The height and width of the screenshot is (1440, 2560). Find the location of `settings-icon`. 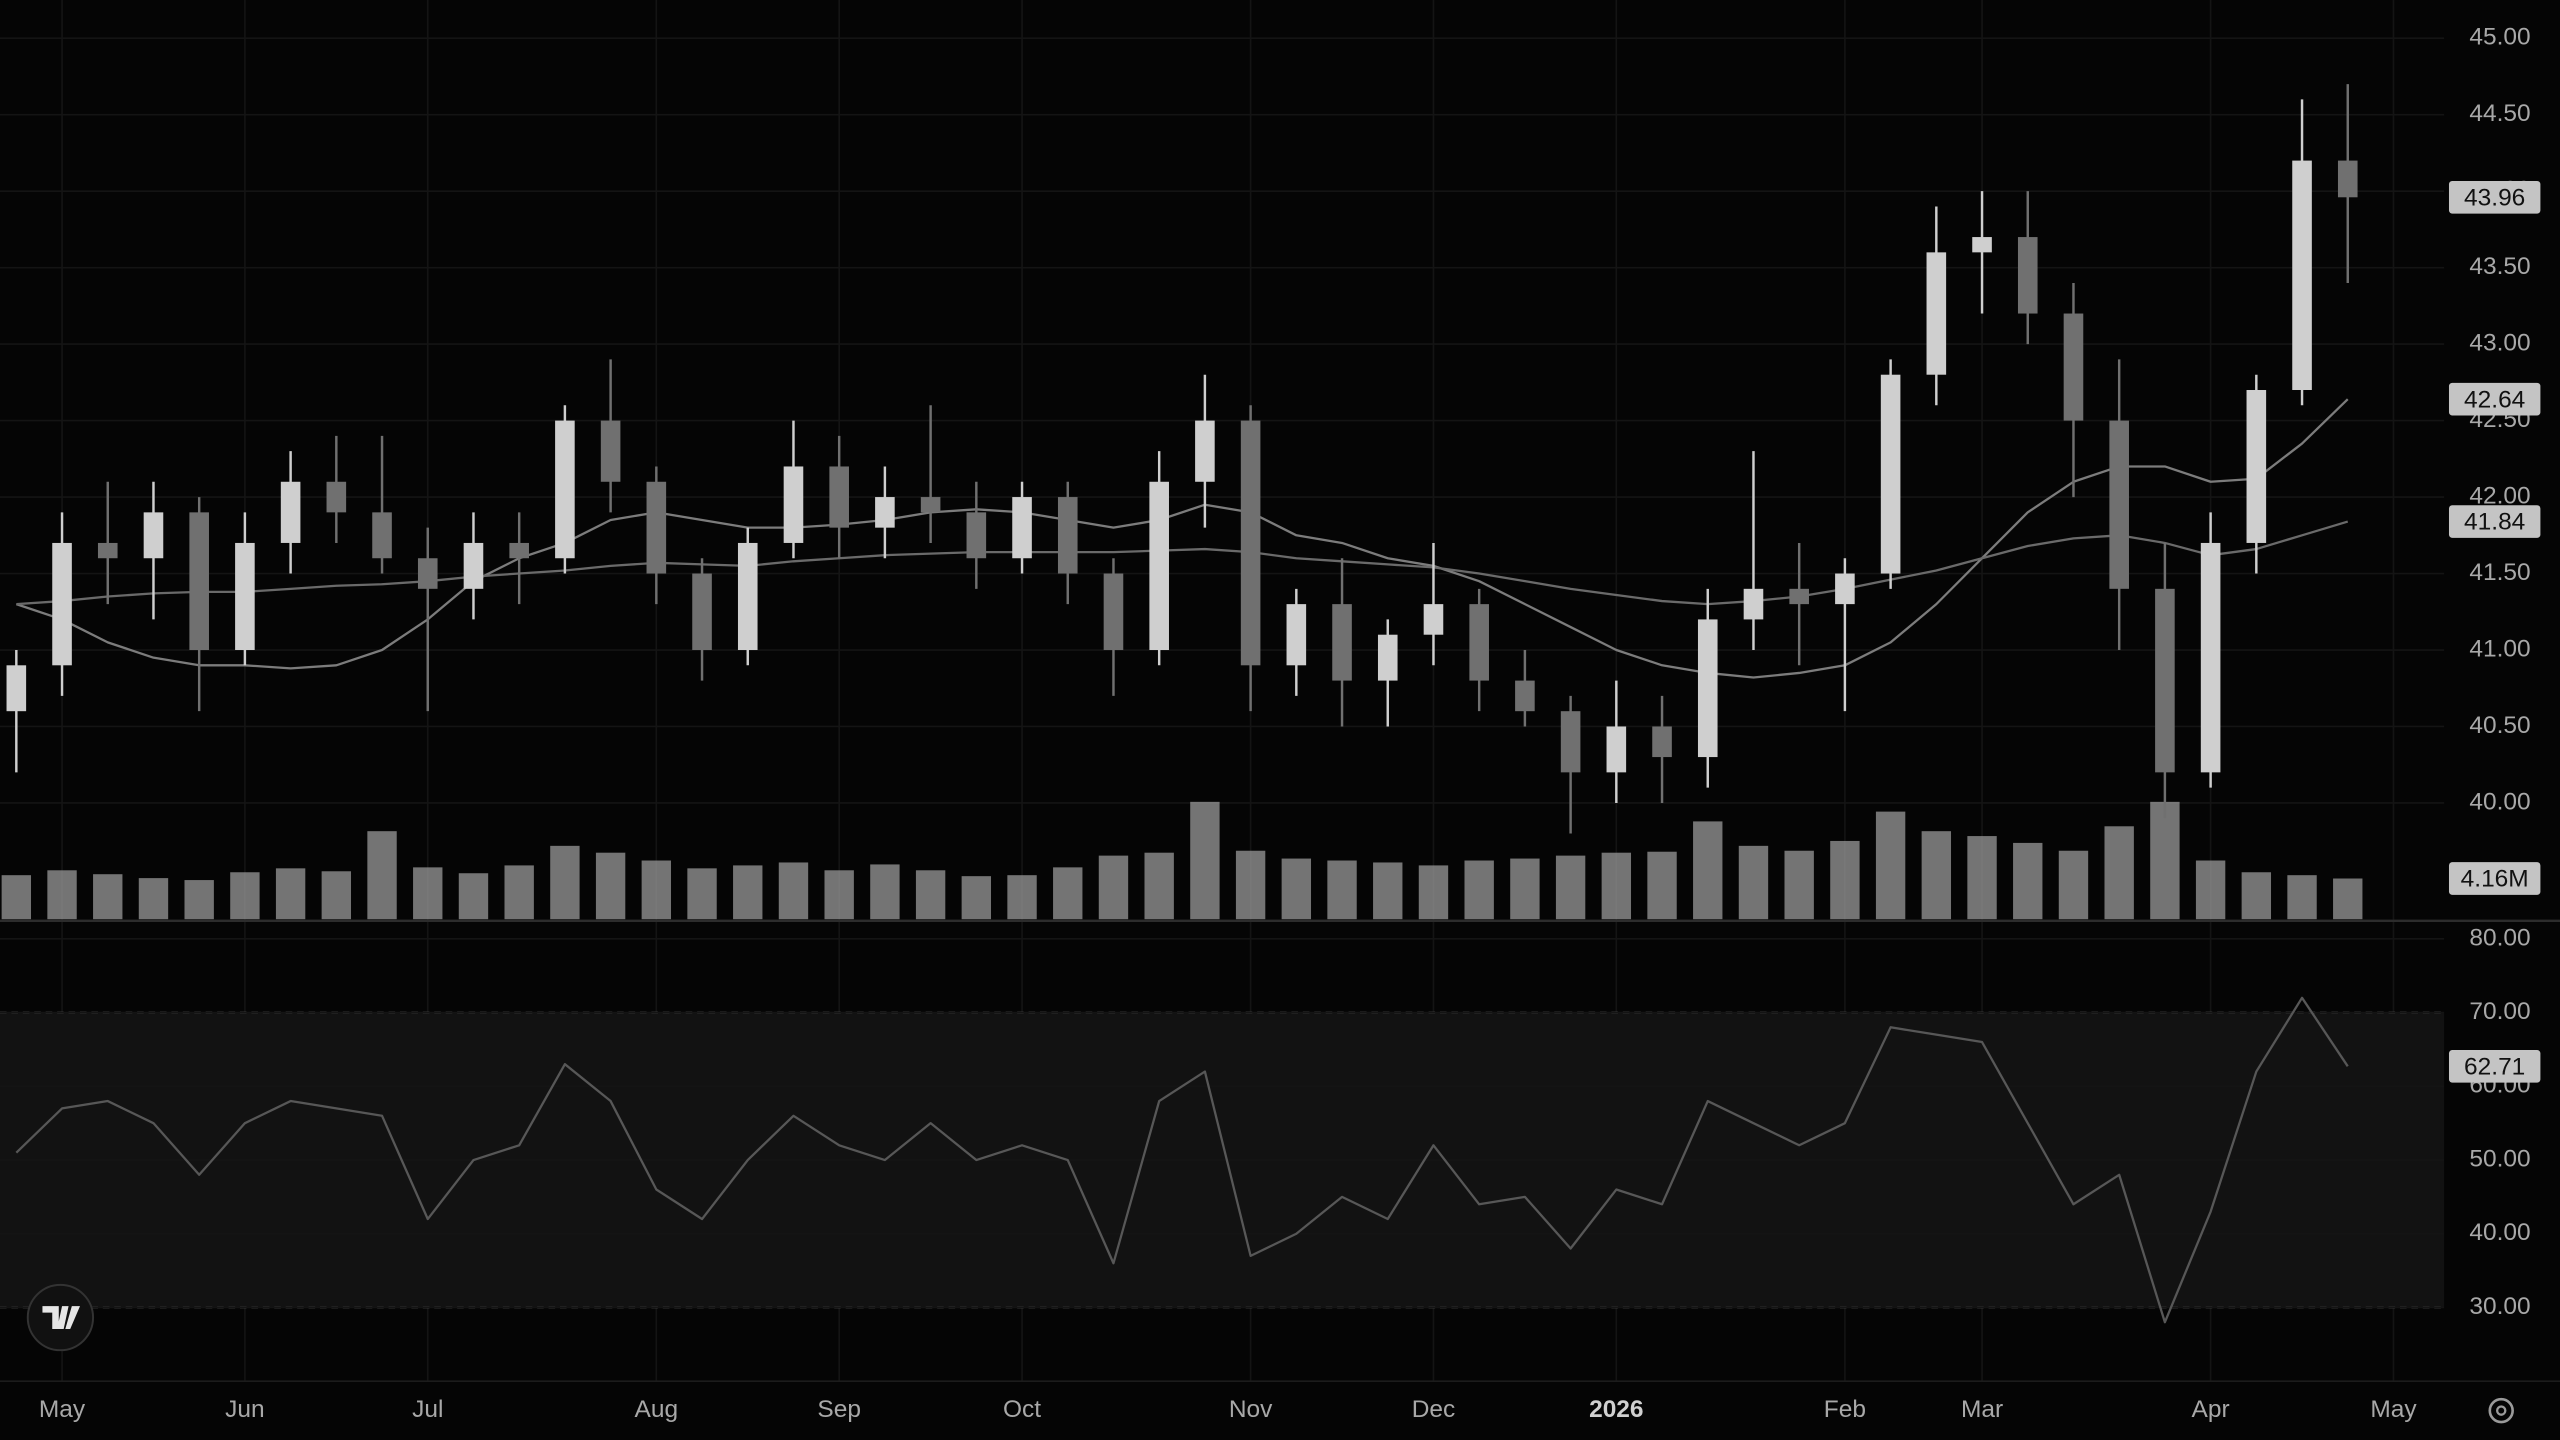

settings-icon is located at coordinates (2501, 1410).